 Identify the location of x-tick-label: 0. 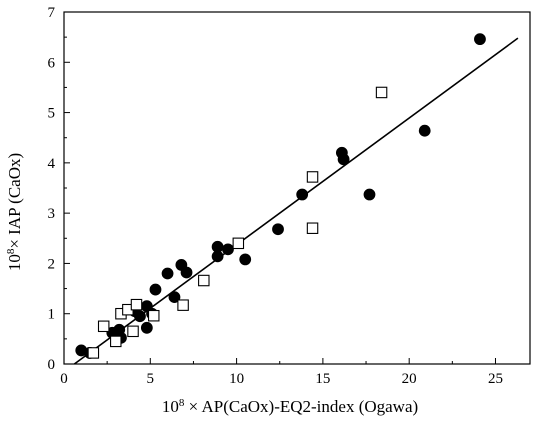
(64, 379).